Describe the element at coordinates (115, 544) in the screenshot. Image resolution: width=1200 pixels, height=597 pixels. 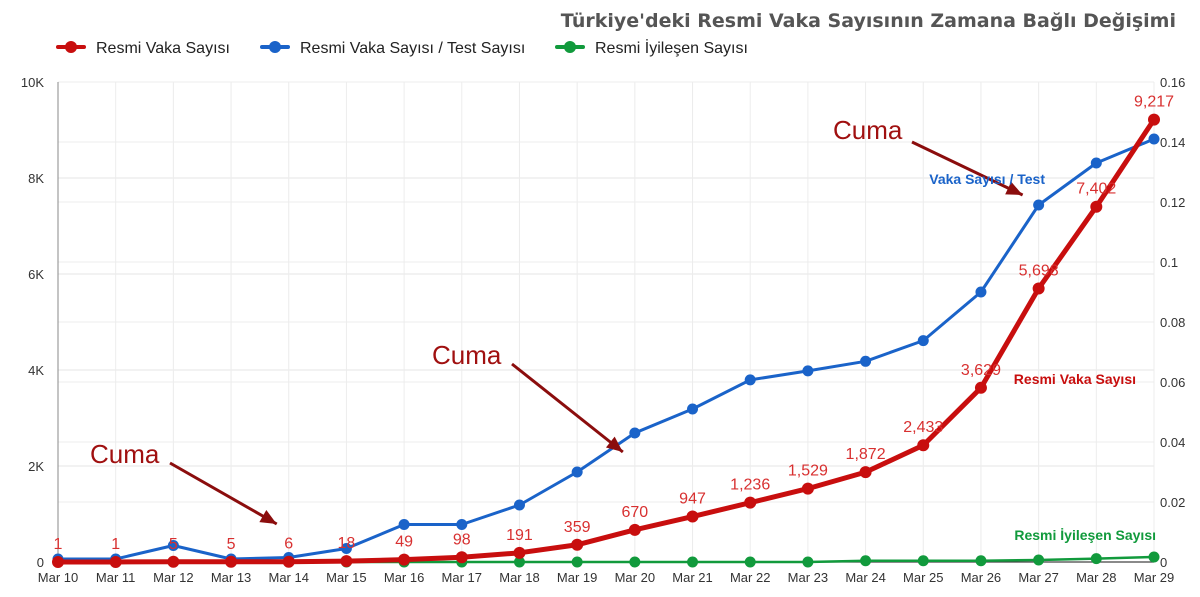
I see `data-label: 1` at that location.